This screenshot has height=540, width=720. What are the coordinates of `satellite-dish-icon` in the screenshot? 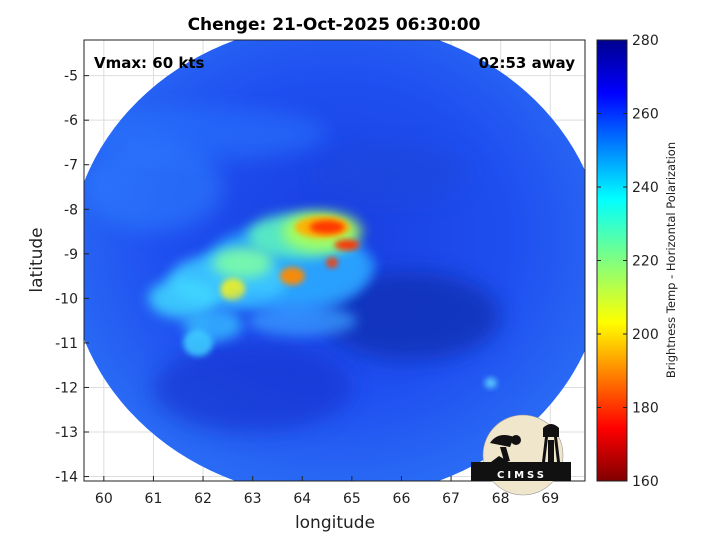 It's located at (502, 448).